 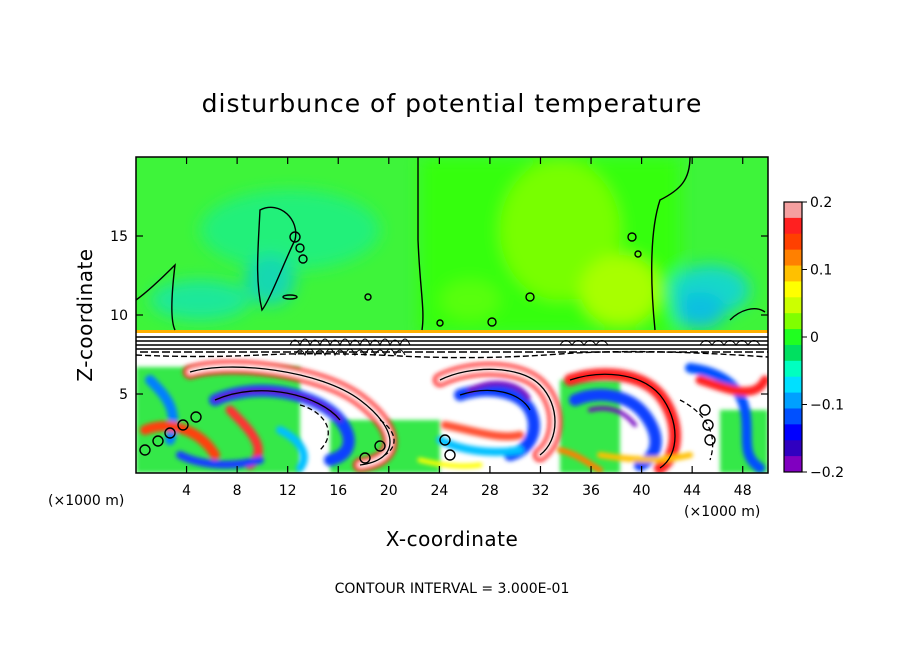 I want to click on x-tick-label: 24, so click(x=439, y=491).